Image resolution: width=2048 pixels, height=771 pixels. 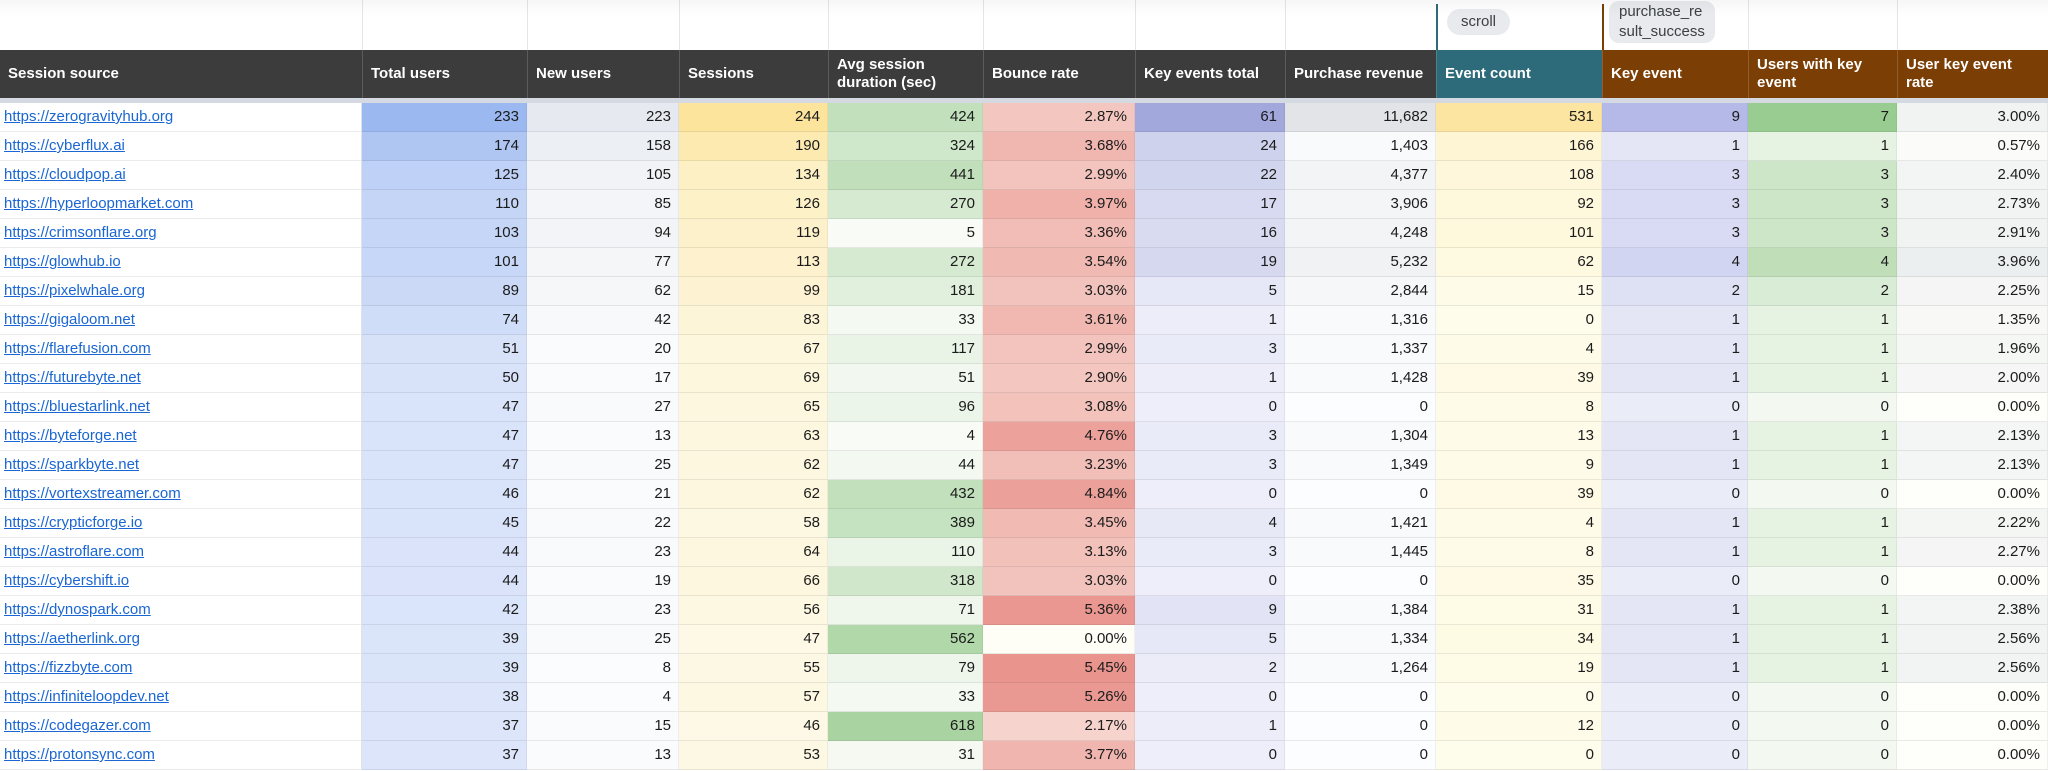 What do you see at coordinates (444, 320) in the screenshot?
I see `cell-total_users: 74` at bounding box center [444, 320].